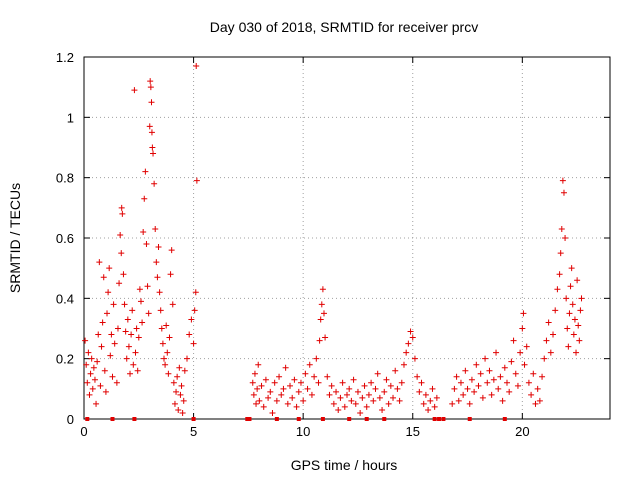 This screenshot has height=480, width=640. Describe the element at coordinates (65, 57) in the screenshot. I see `y-tick-label: 1.2` at that location.